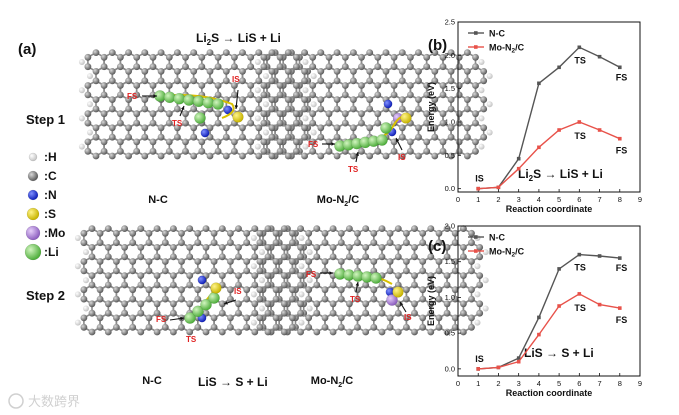  I want to click on structure-label-nc-top: N-C, so click(158, 200).